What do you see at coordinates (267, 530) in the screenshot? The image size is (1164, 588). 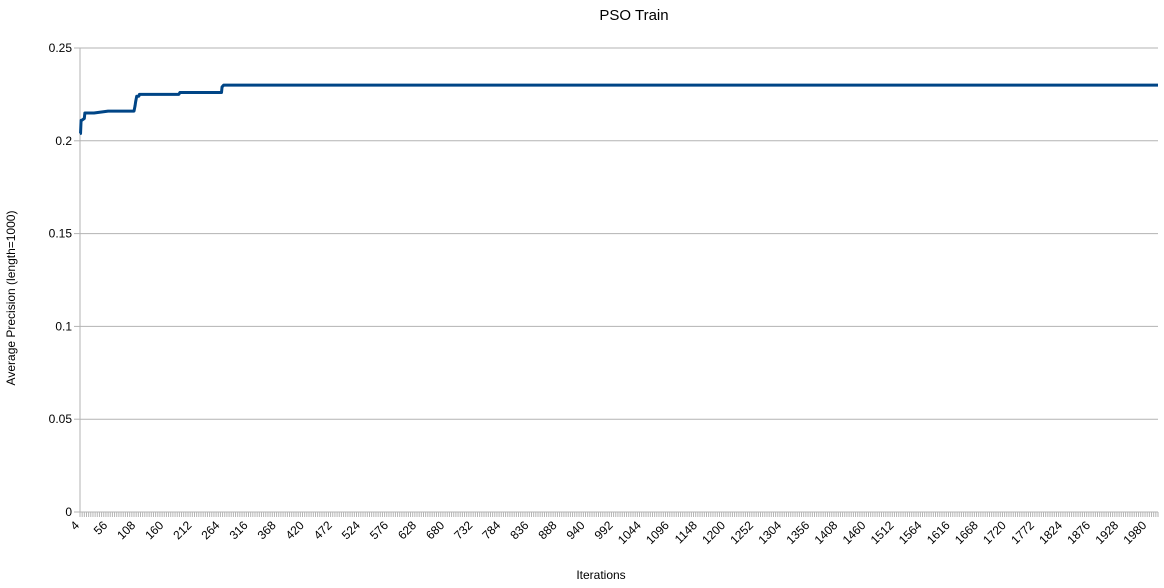 I see `x-tick-label: 368` at bounding box center [267, 530].